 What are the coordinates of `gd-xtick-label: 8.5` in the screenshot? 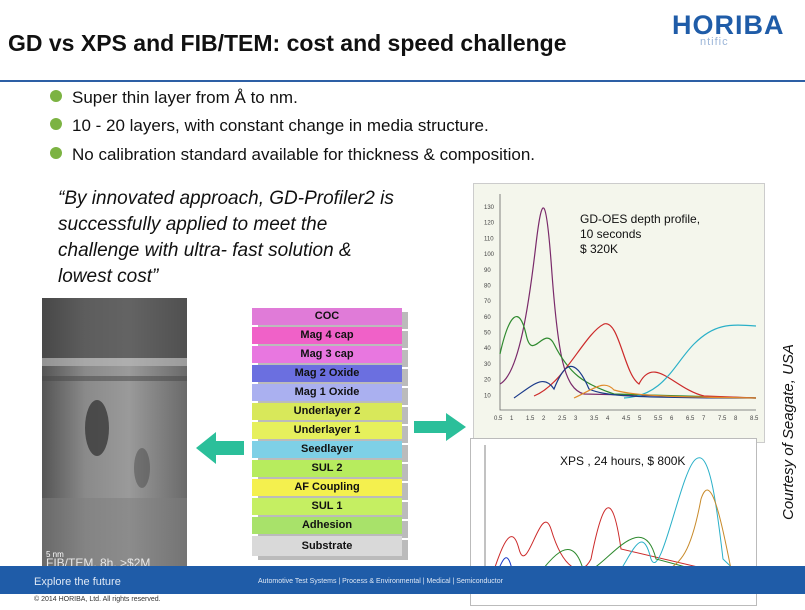 It's located at (754, 419).